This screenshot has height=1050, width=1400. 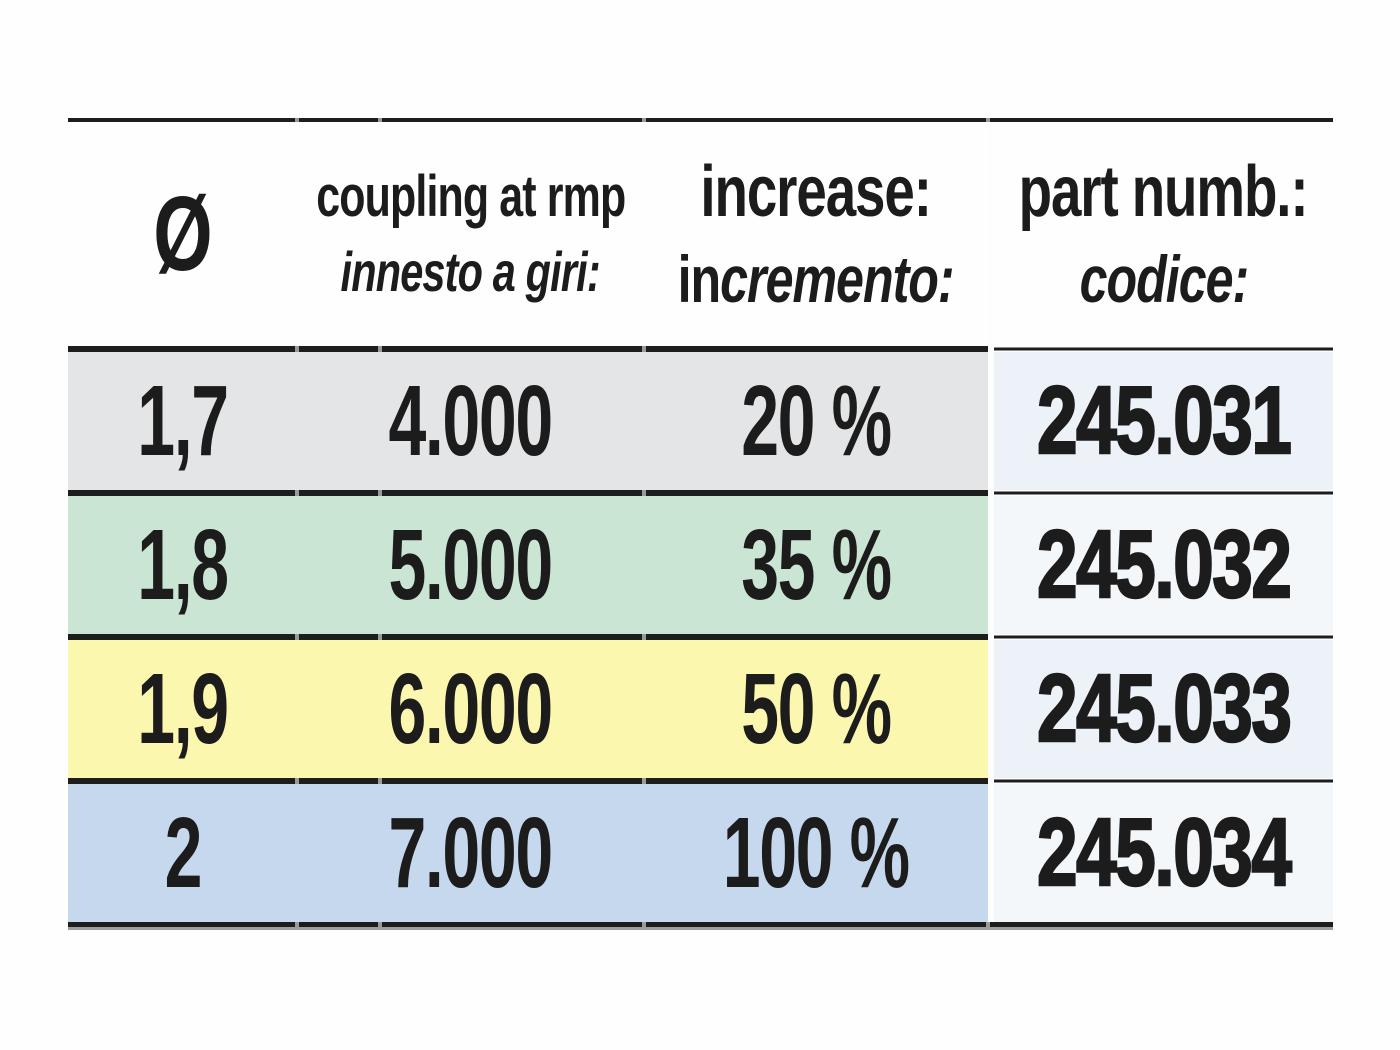 I want to click on cell-part-number: 245.033, so click(x=1160, y=709).